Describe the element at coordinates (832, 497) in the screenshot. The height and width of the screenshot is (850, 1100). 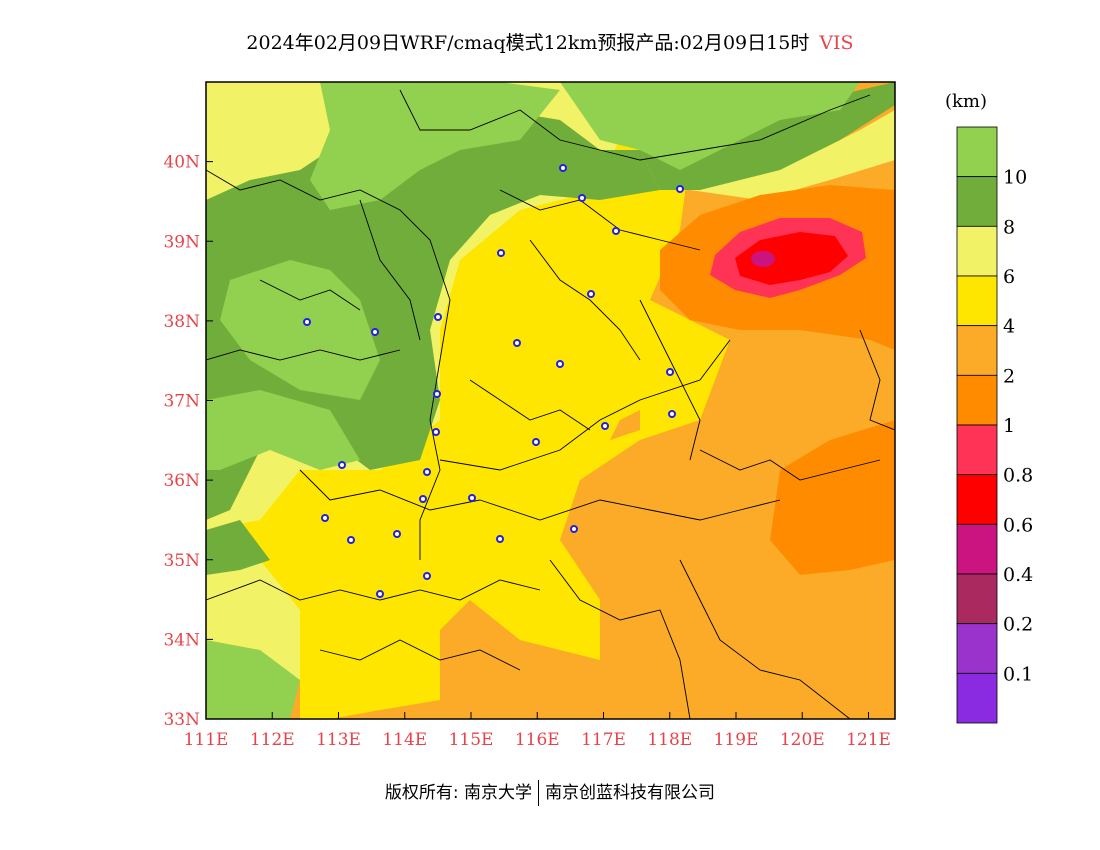
I see `field-deeporange-se` at that location.